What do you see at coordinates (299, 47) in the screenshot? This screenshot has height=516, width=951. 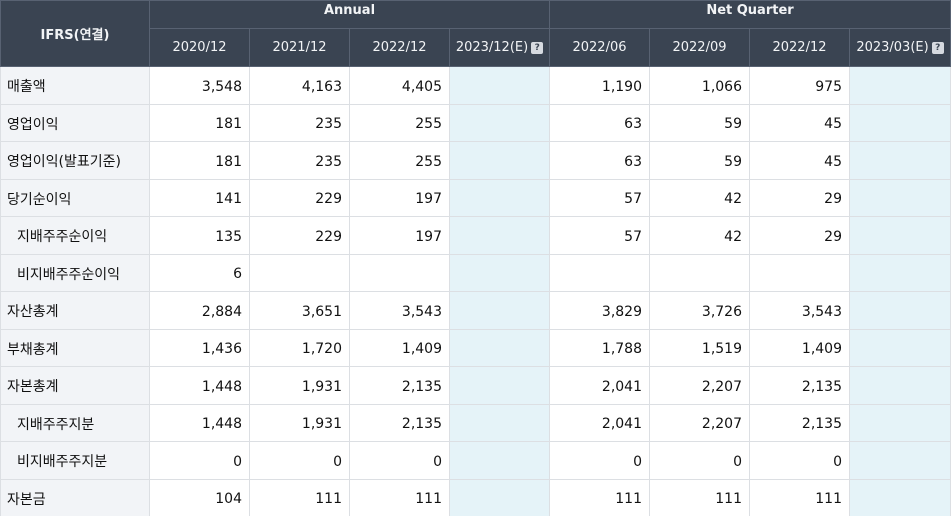 I see `period-header: 2021/12` at bounding box center [299, 47].